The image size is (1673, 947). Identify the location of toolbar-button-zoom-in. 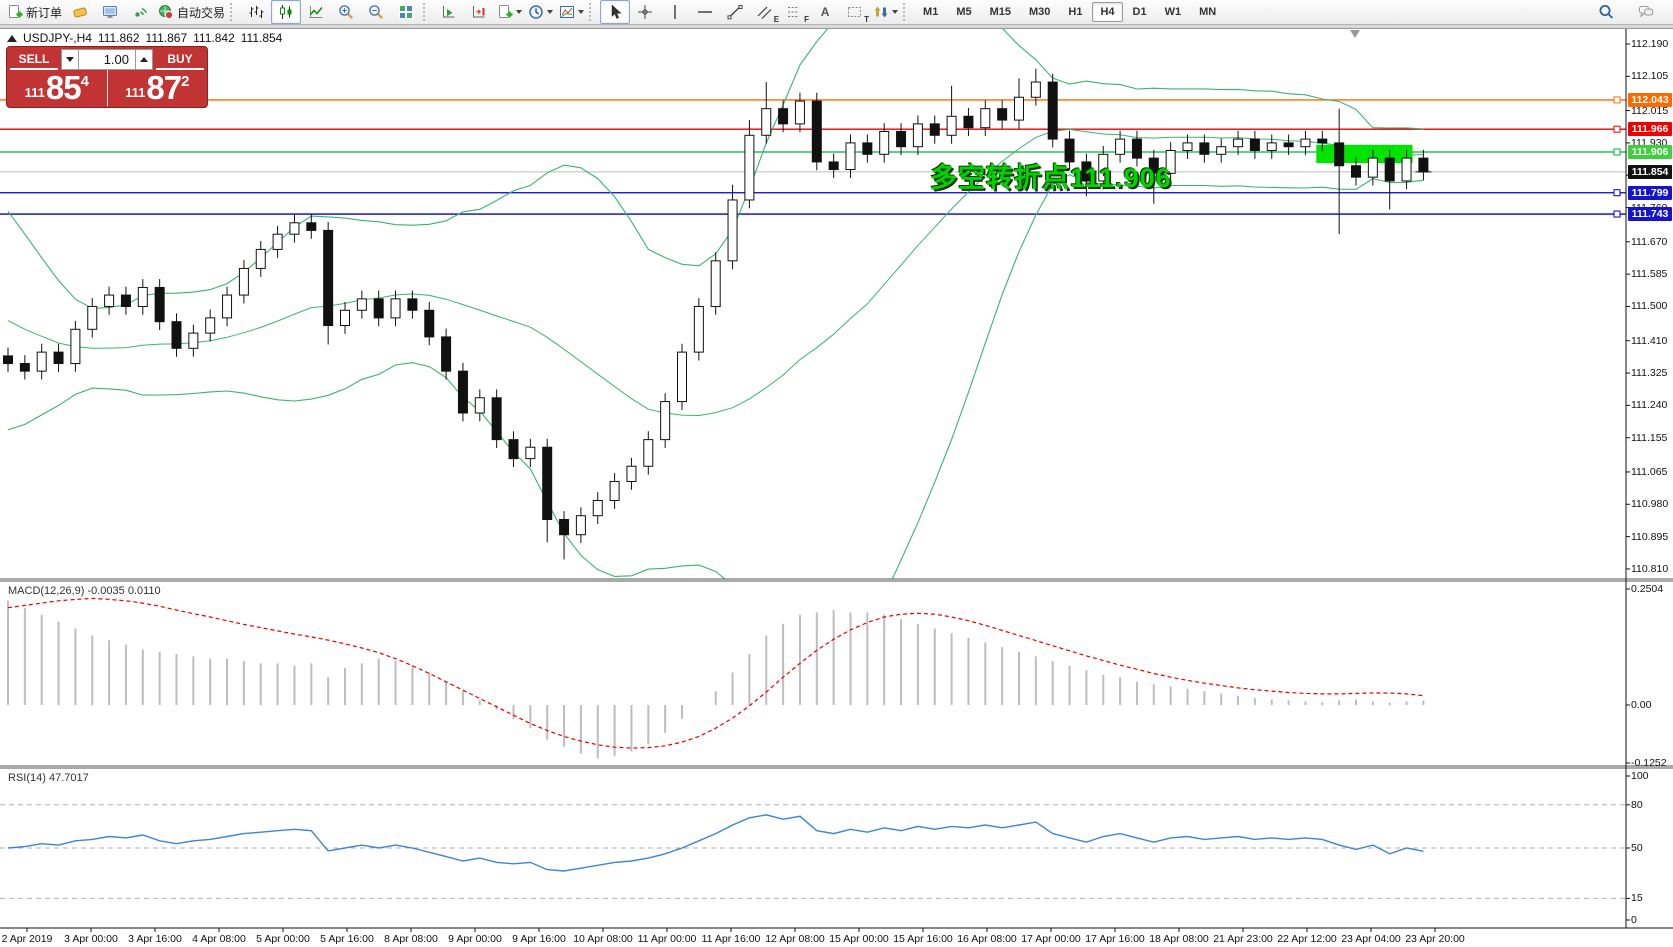
(346, 12).